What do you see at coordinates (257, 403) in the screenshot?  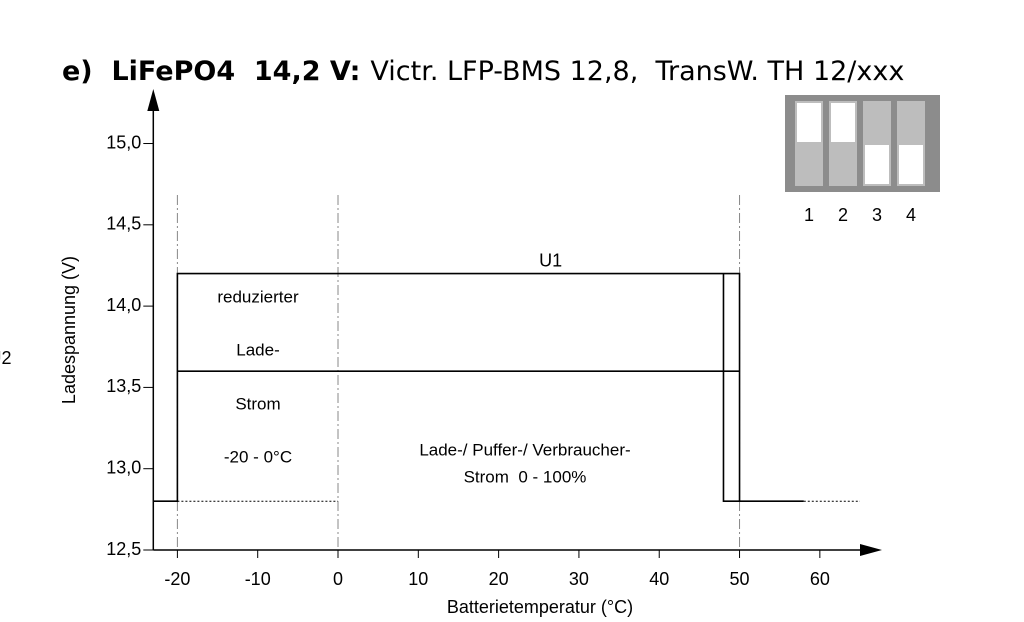 I see `annotation: Strom` at bounding box center [257, 403].